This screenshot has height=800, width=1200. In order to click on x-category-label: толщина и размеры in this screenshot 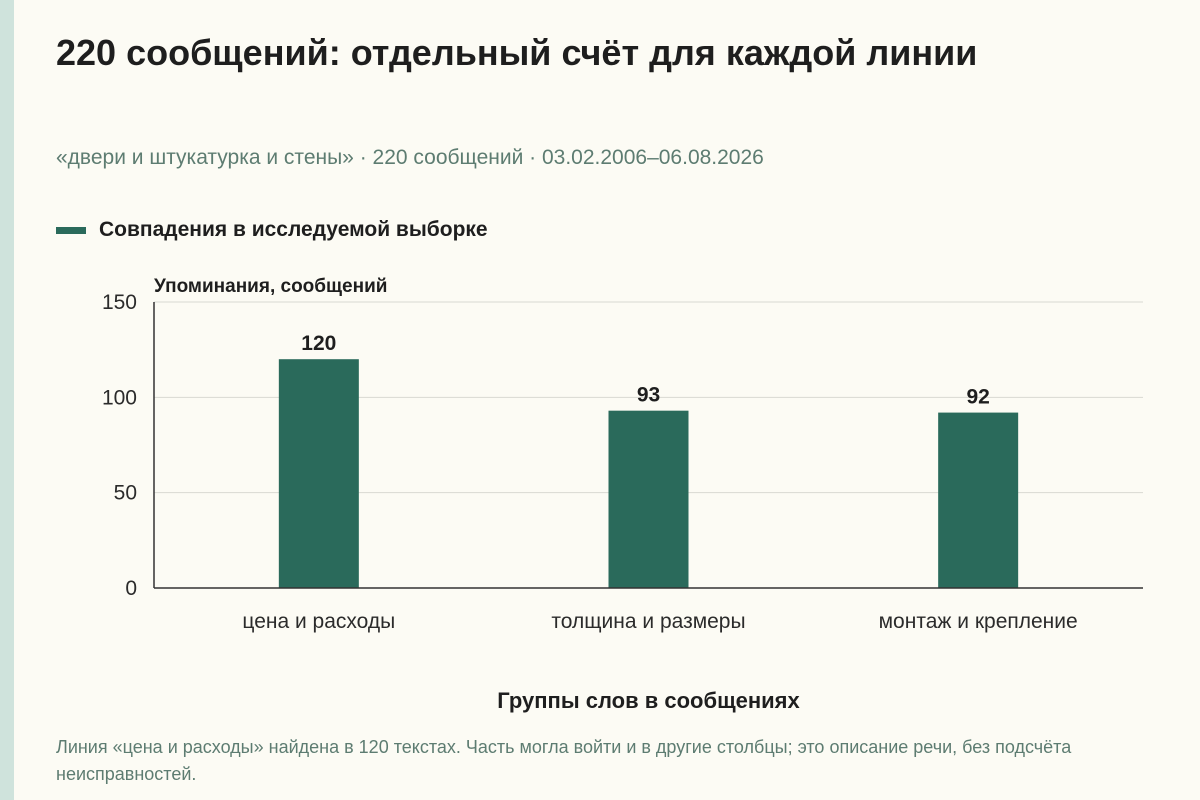, I will do `click(648, 621)`.